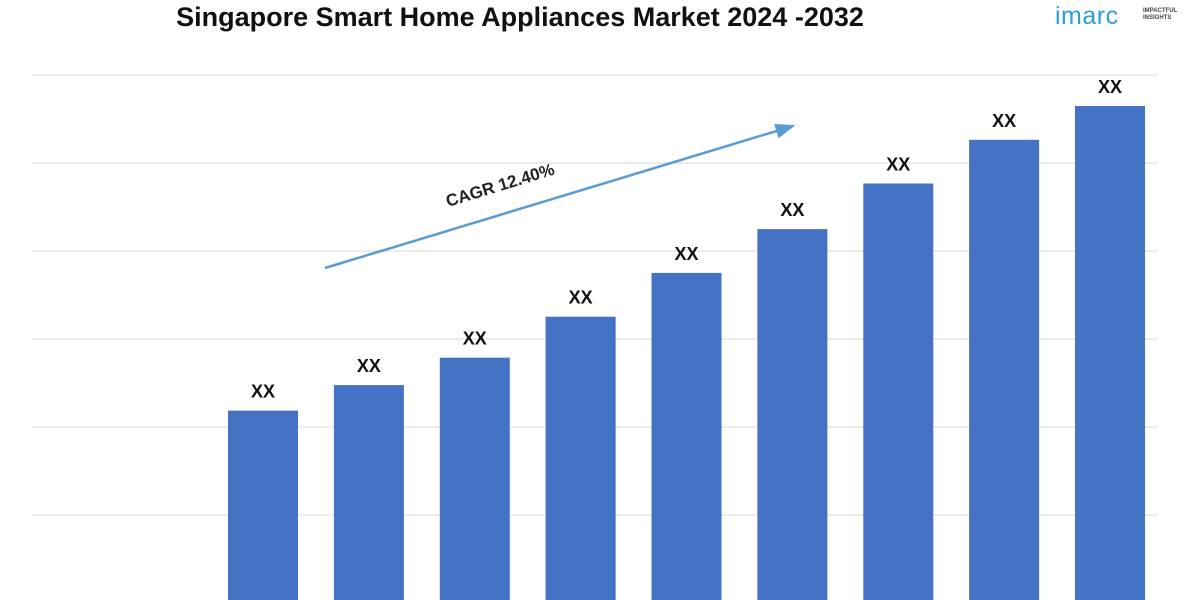 The height and width of the screenshot is (600, 1200). I want to click on logo-tagline: IMPACTFUL INSIGHTS, so click(1160, 14).